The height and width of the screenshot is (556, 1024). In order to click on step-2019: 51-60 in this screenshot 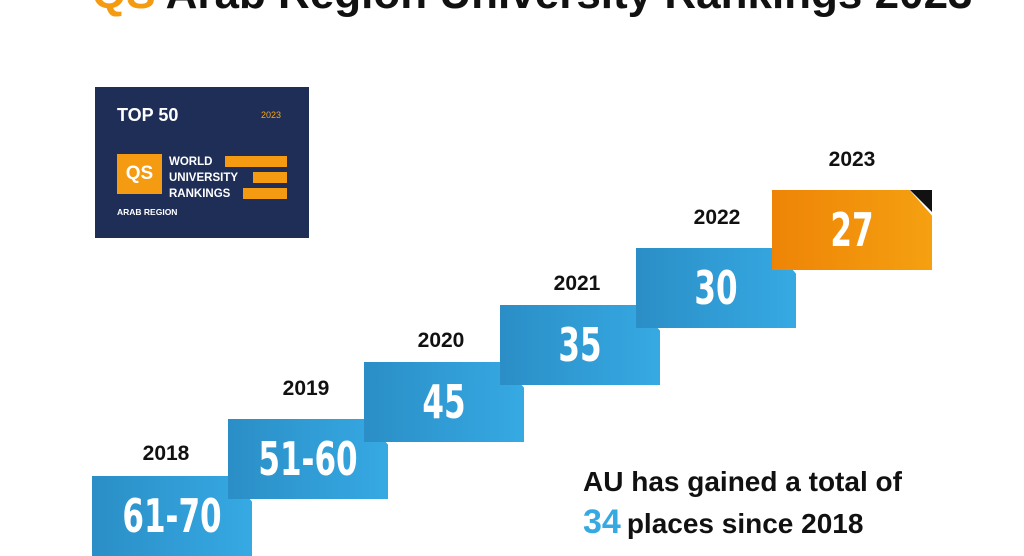, I will do `click(308, 459)`.